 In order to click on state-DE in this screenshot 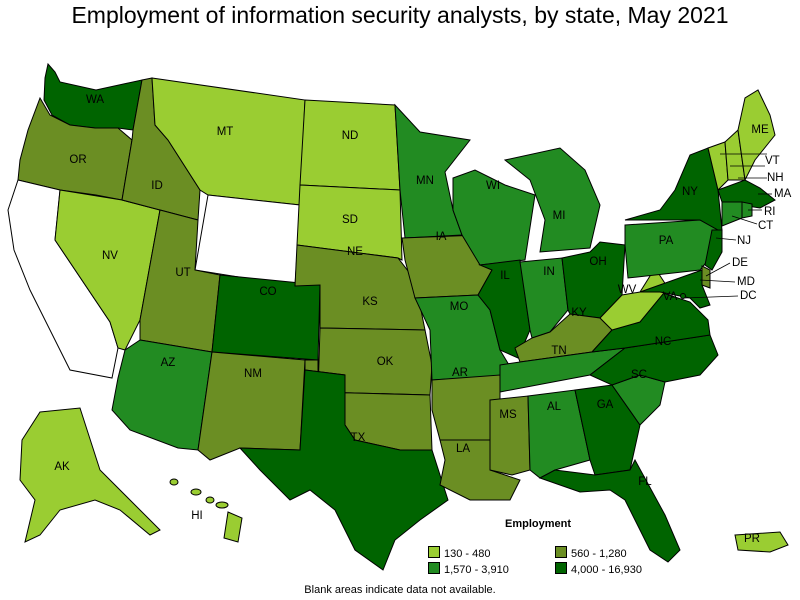, I will do `click(706, 277)`.